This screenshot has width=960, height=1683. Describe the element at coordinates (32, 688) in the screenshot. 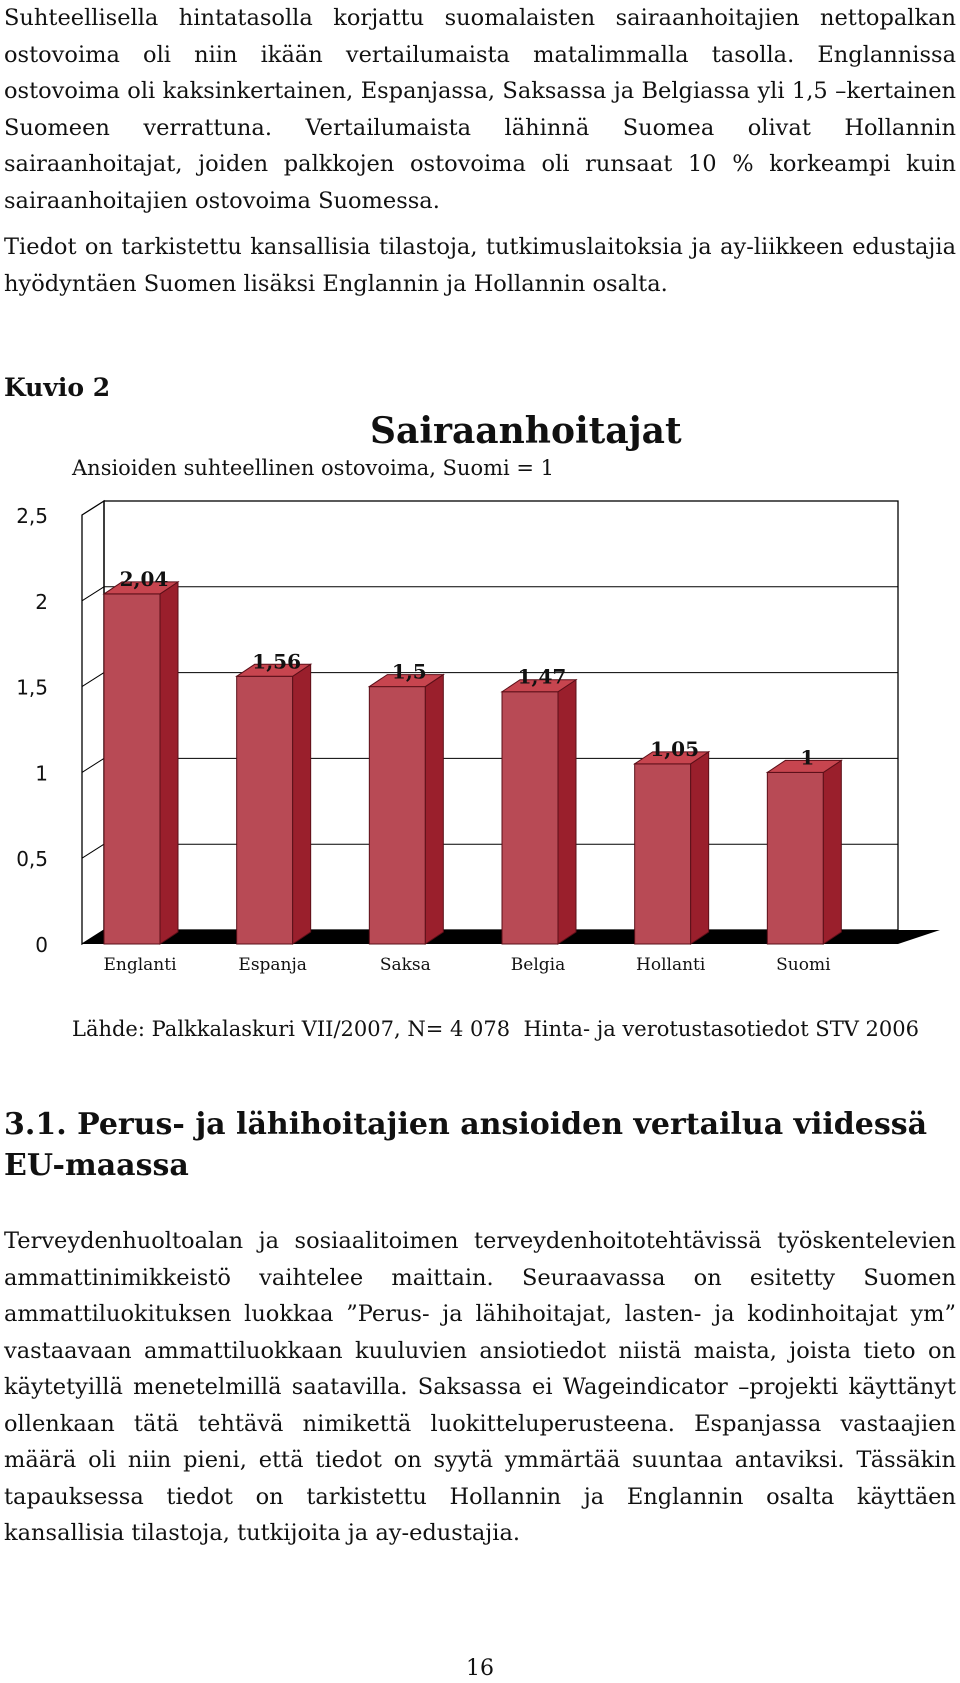

I see `y-tick-label: 1,5` at that location.